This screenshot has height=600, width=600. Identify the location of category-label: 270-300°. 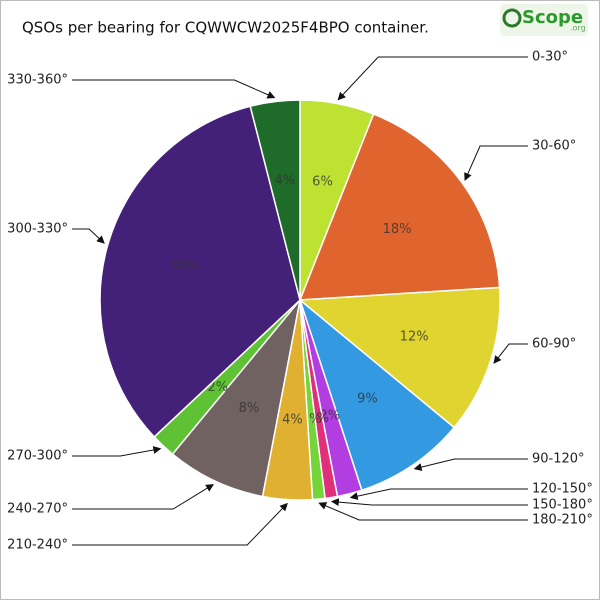
(37, 456).